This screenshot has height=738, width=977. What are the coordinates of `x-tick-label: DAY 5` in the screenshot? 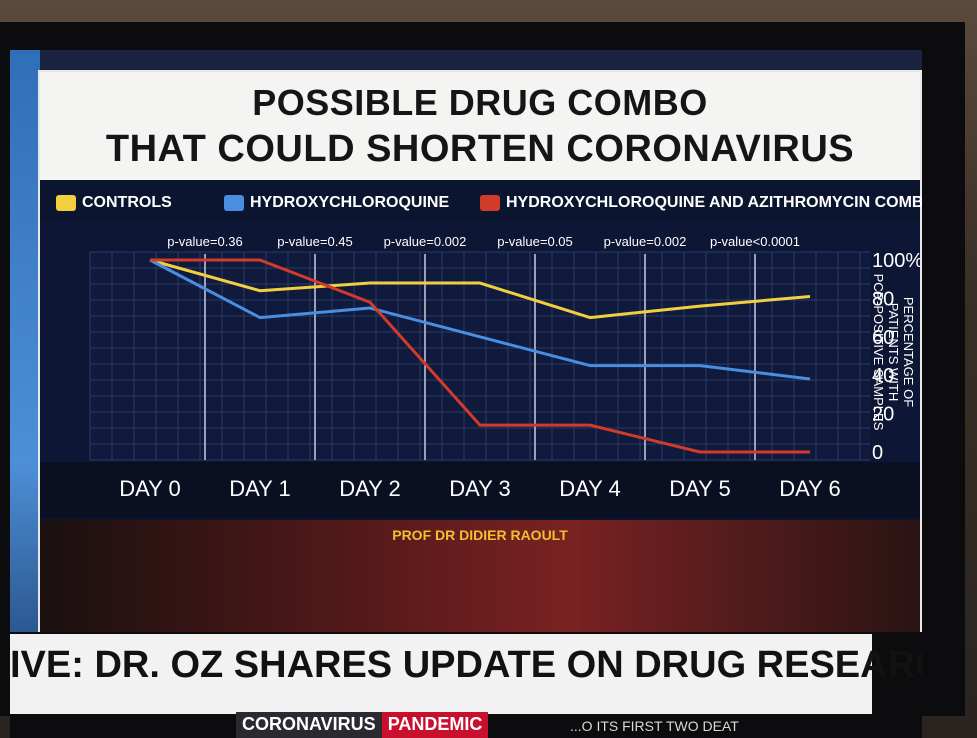 It's located at (700, 488).